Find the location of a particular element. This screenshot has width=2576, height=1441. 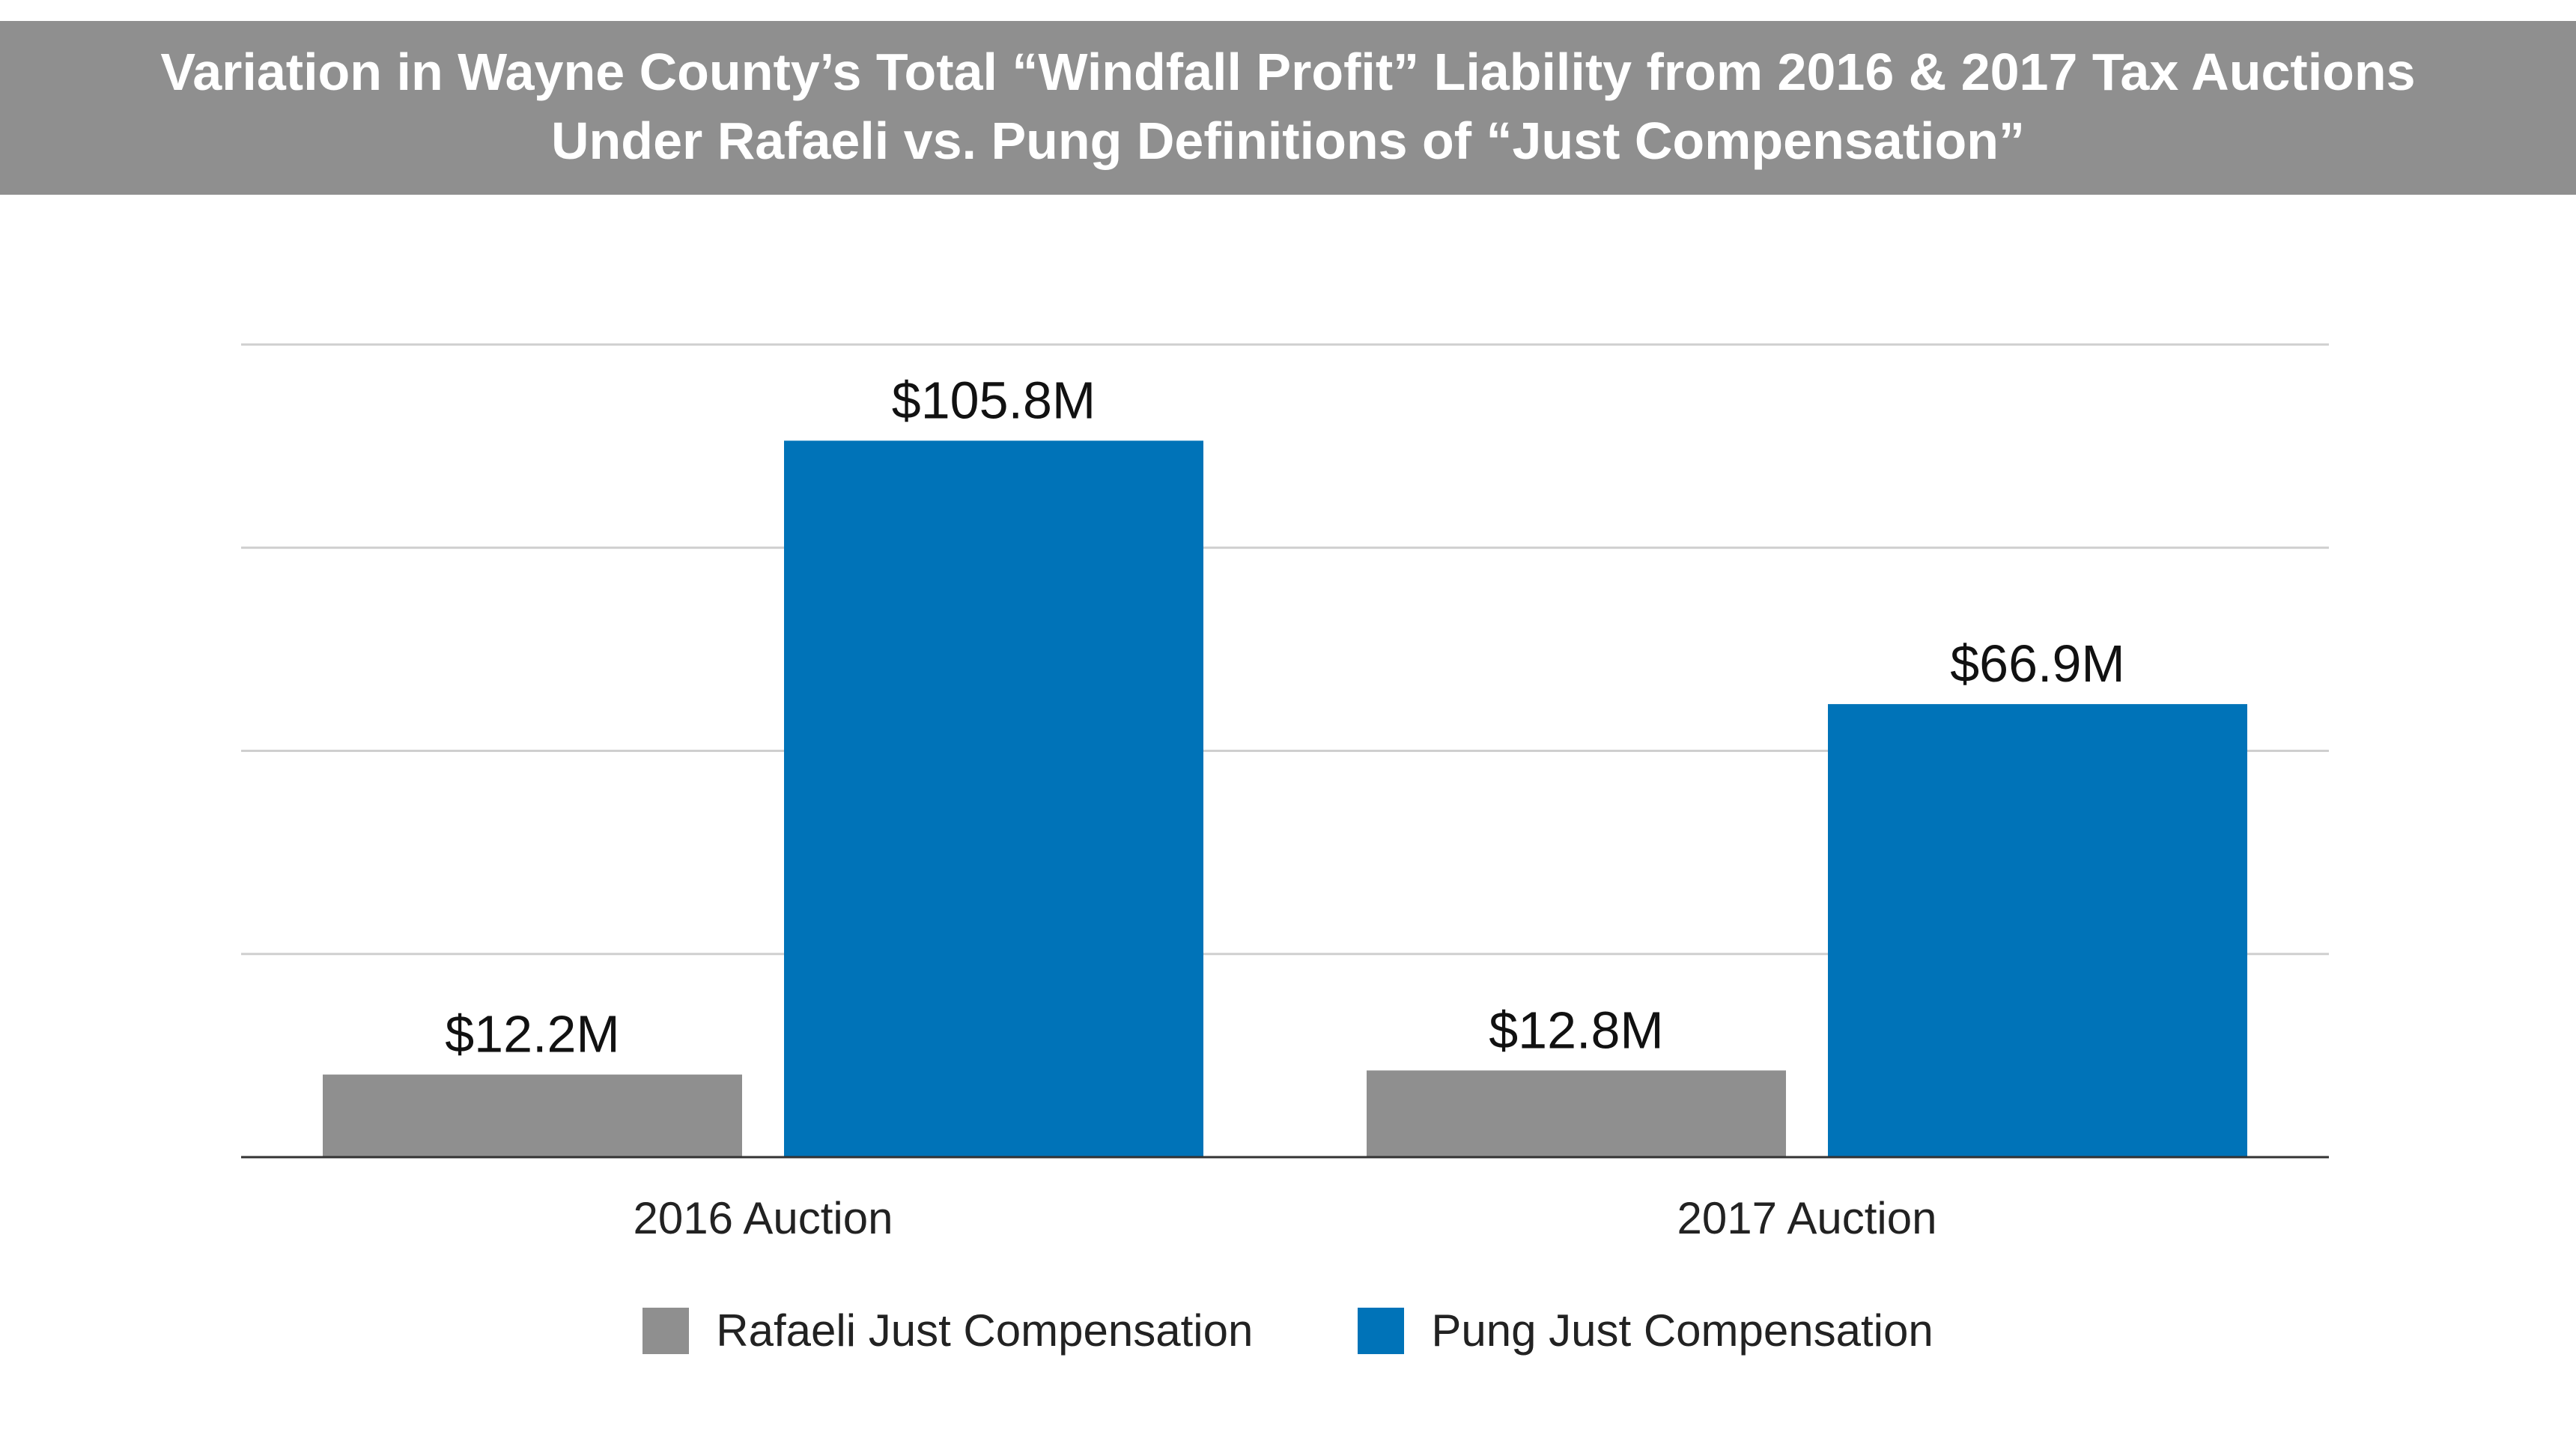

bar-pung-2017 is located at coordinates (2037, 931).